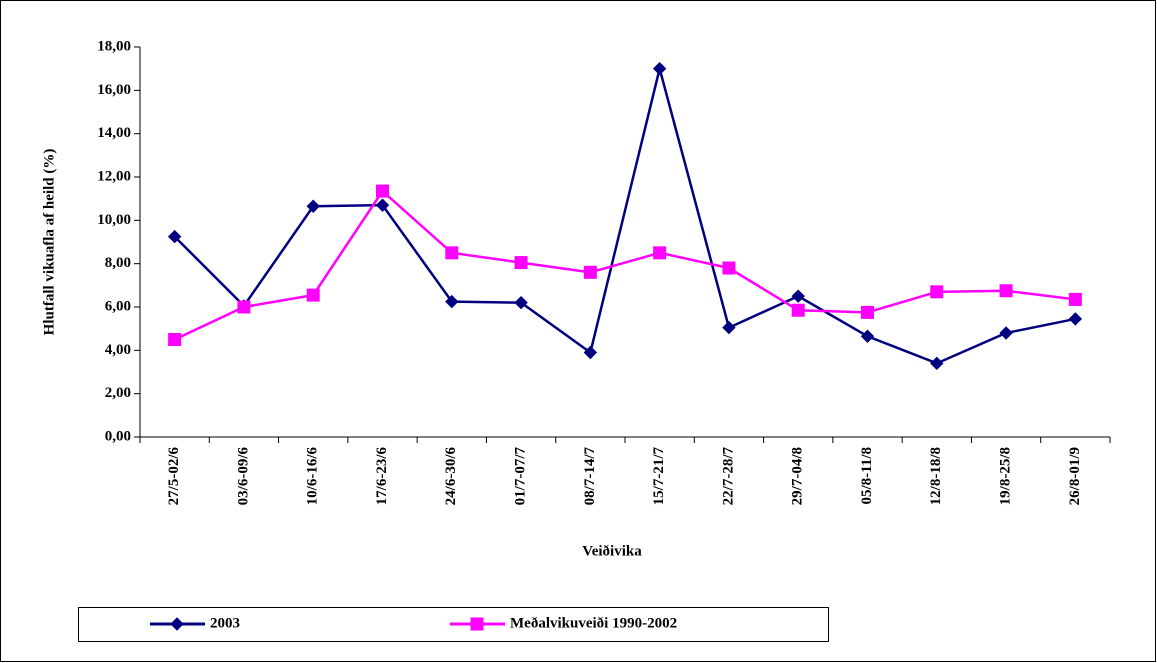 The width and height of the screenshot is (1157, 663). Describe the element at coordinates (114, 176) in the screenshot. I see `y-tick-label: 12,00` at that location.